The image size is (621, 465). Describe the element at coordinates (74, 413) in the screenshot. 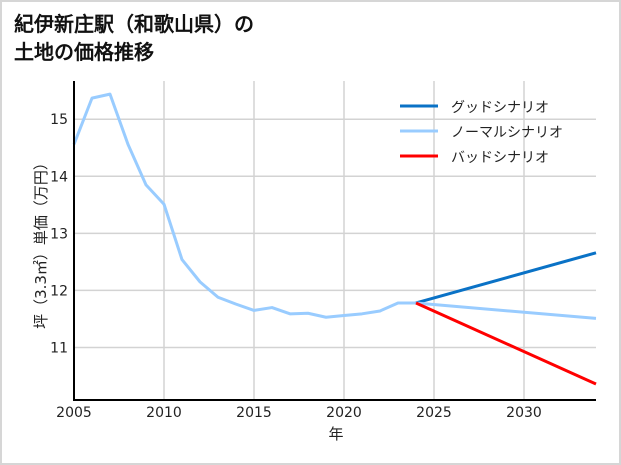

I see `x-tick-label: 2005` at that location.